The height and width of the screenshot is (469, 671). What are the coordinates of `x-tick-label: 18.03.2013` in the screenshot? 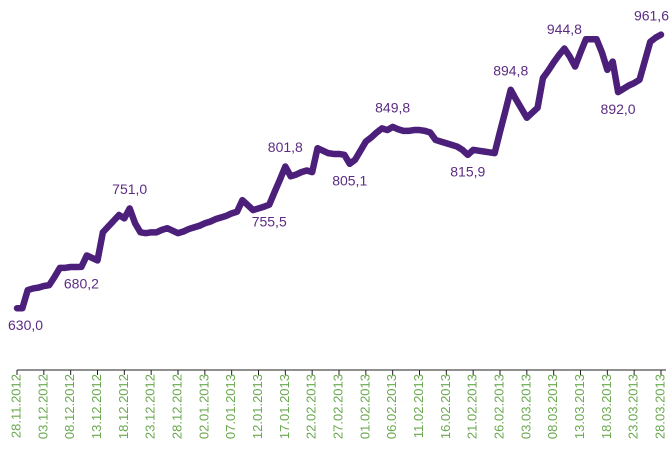 It's located at (606, 406).